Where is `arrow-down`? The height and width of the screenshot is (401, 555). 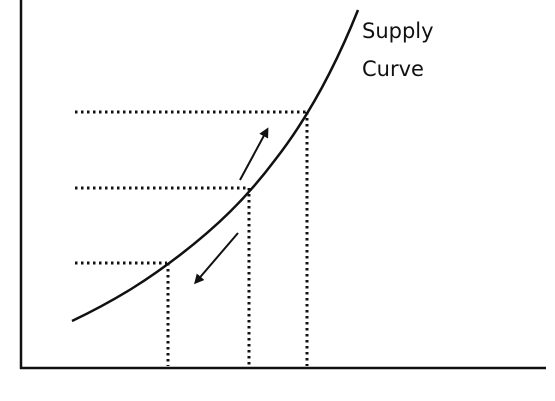
arrow-down is located at coordinates (216, 258).